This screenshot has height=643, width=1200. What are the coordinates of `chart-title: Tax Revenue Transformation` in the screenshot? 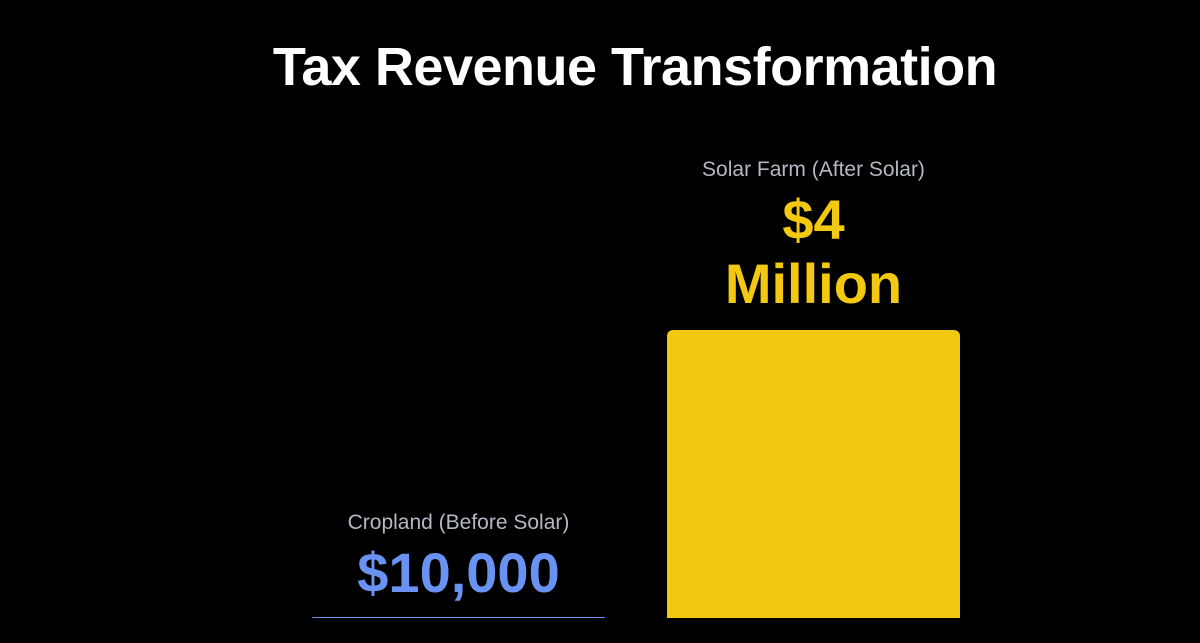 It's located at (635, 67).